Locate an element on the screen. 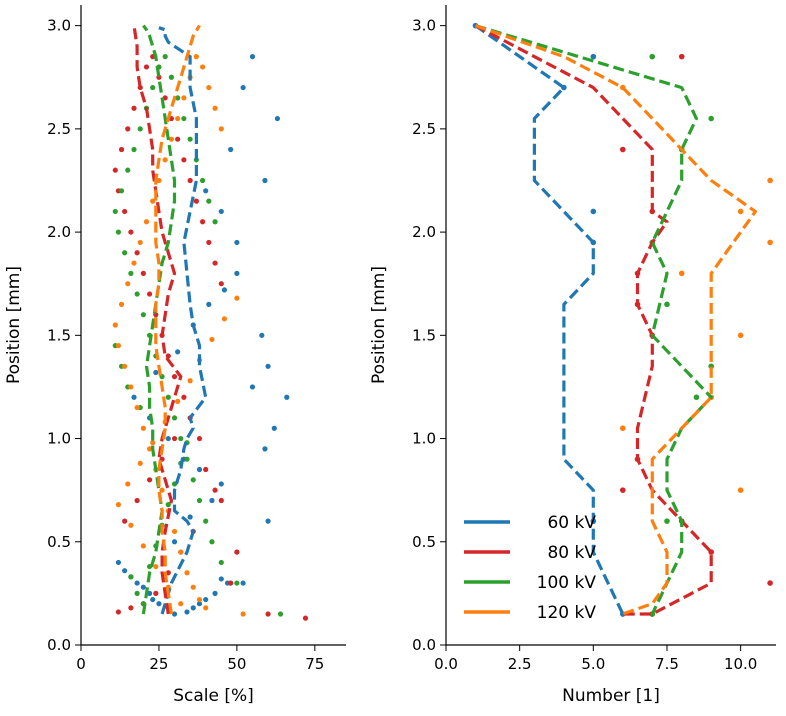  y-tick-label: 3.0 is located at coordinates (59, 26).